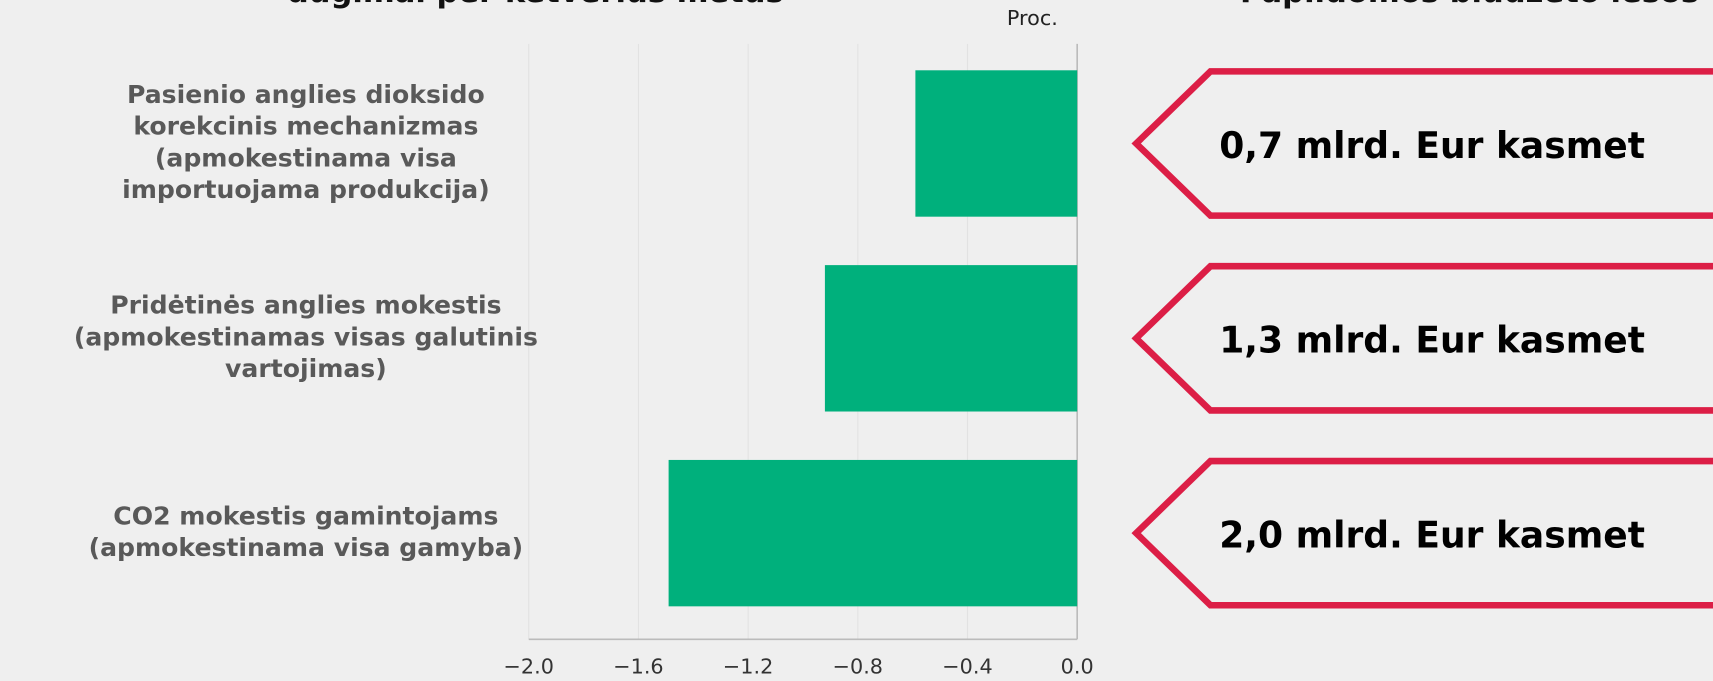  I want to click on callout-text: 2,0 mlrd. Eur kasmet, so click(1432, 536).